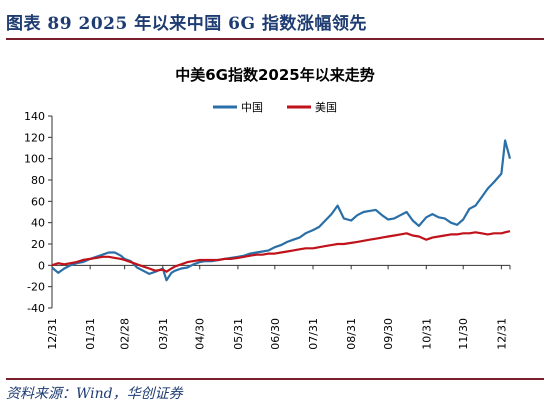 This screenshot has height=411, width=550. What do you see at coordinates (275, 75) in the screenshot?
I see `chart-title: 中美6G指数2025年以来走势` at bounding box center [275, 75].